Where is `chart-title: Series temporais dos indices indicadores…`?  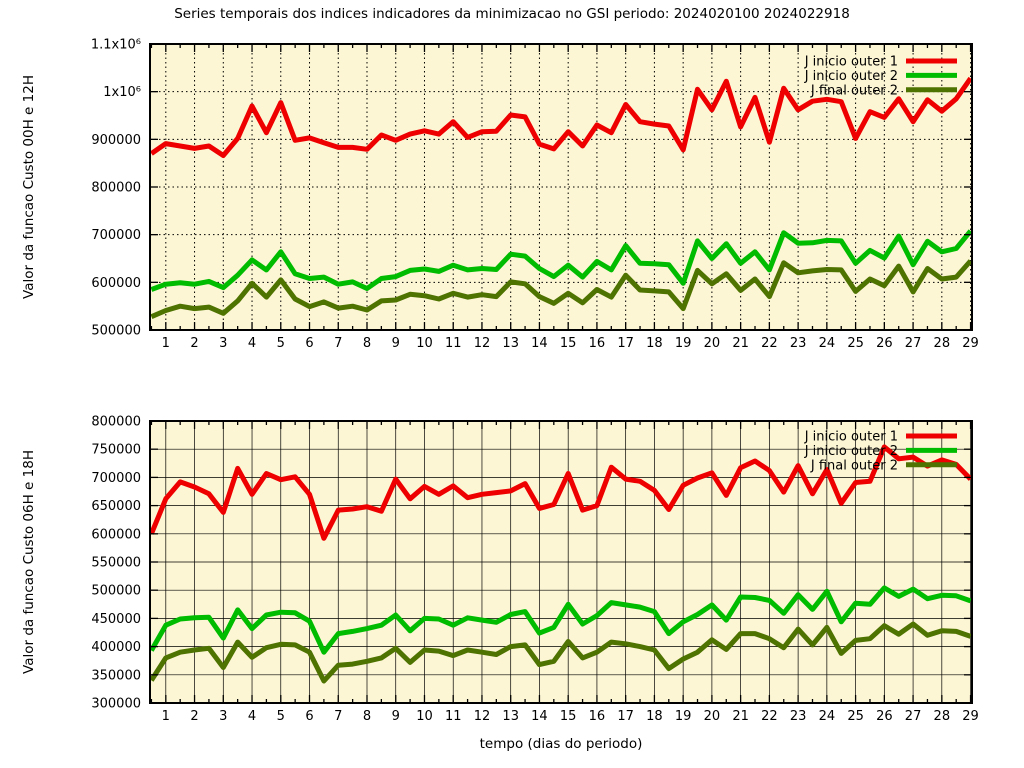 chart-title: Series temporais dos indices indicadores… is located at coordinates (512, 14).